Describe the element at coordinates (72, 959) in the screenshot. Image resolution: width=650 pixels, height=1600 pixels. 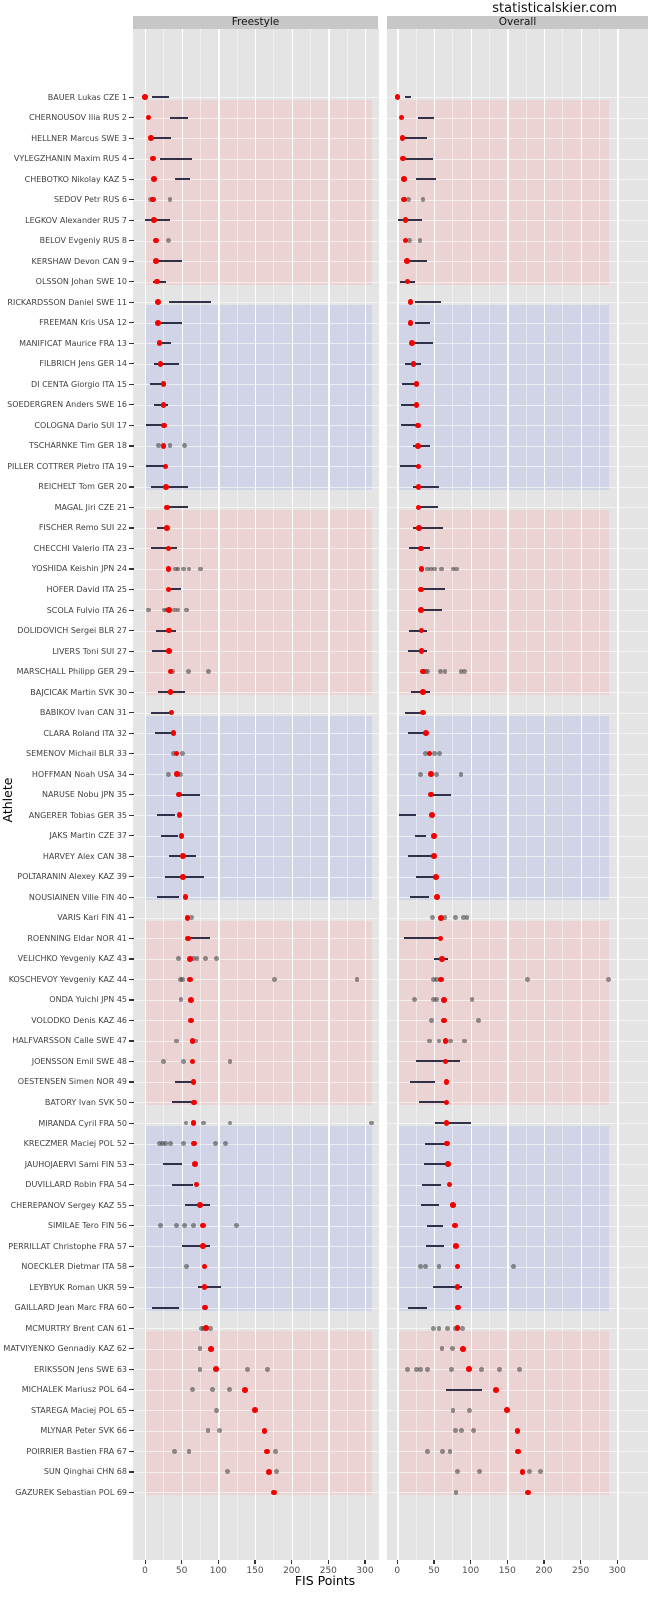
I see `athlete-label: VELICHKO Yevgeniy KAZ 43` at that location.